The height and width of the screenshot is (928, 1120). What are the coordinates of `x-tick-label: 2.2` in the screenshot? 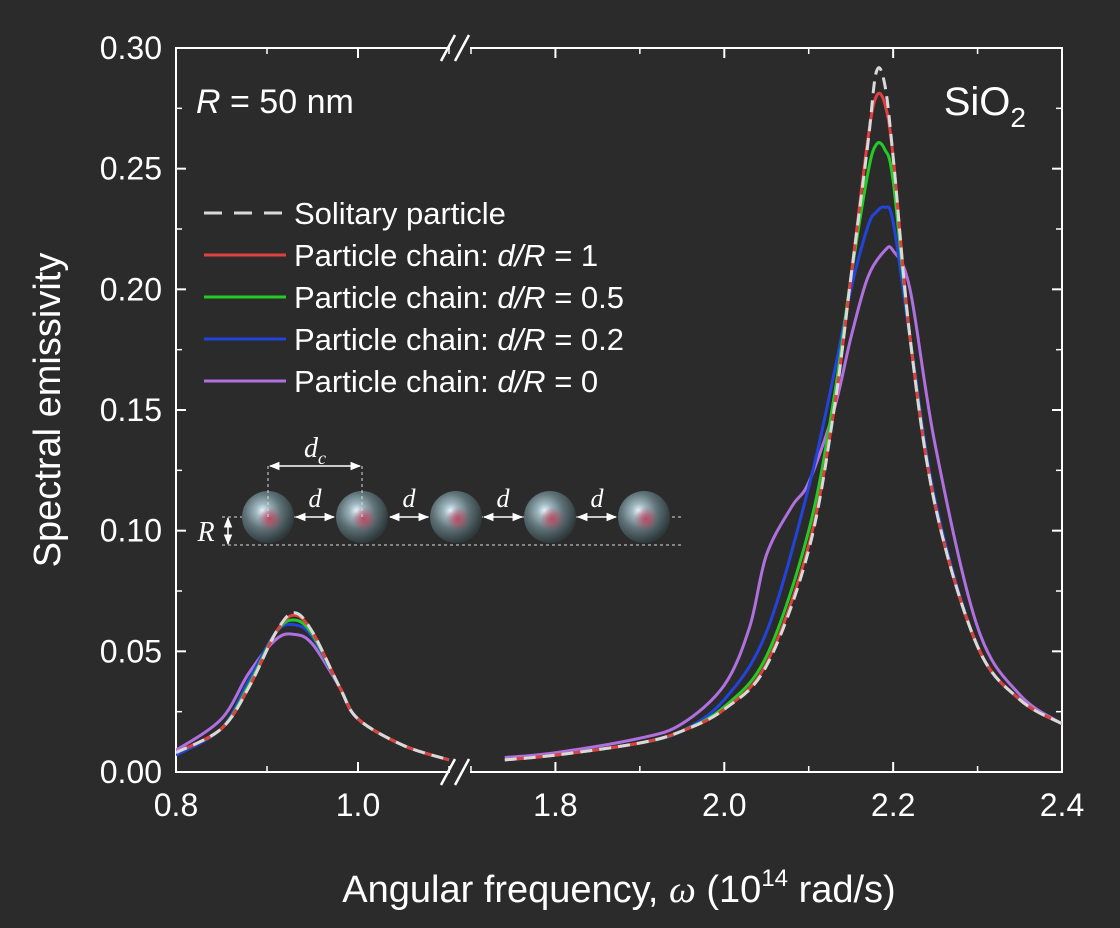 It's located at (893, 805).